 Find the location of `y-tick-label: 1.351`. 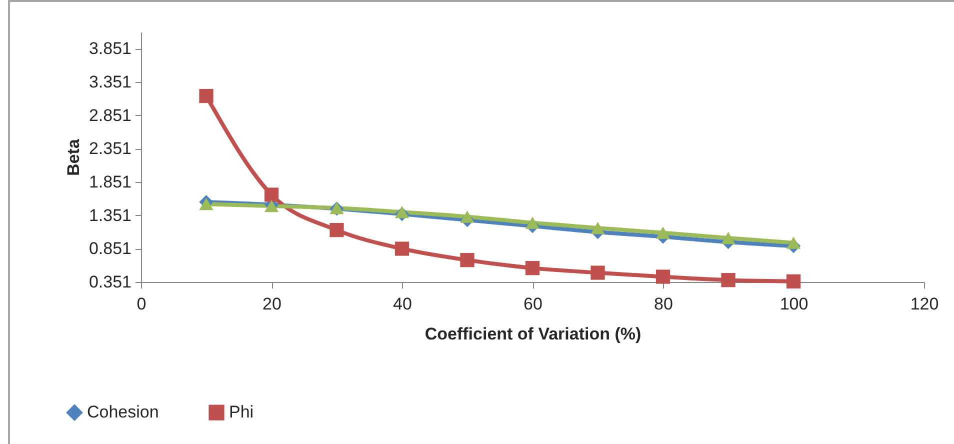

y-tick-label: 1.351 is located at coordinates (110, 215).